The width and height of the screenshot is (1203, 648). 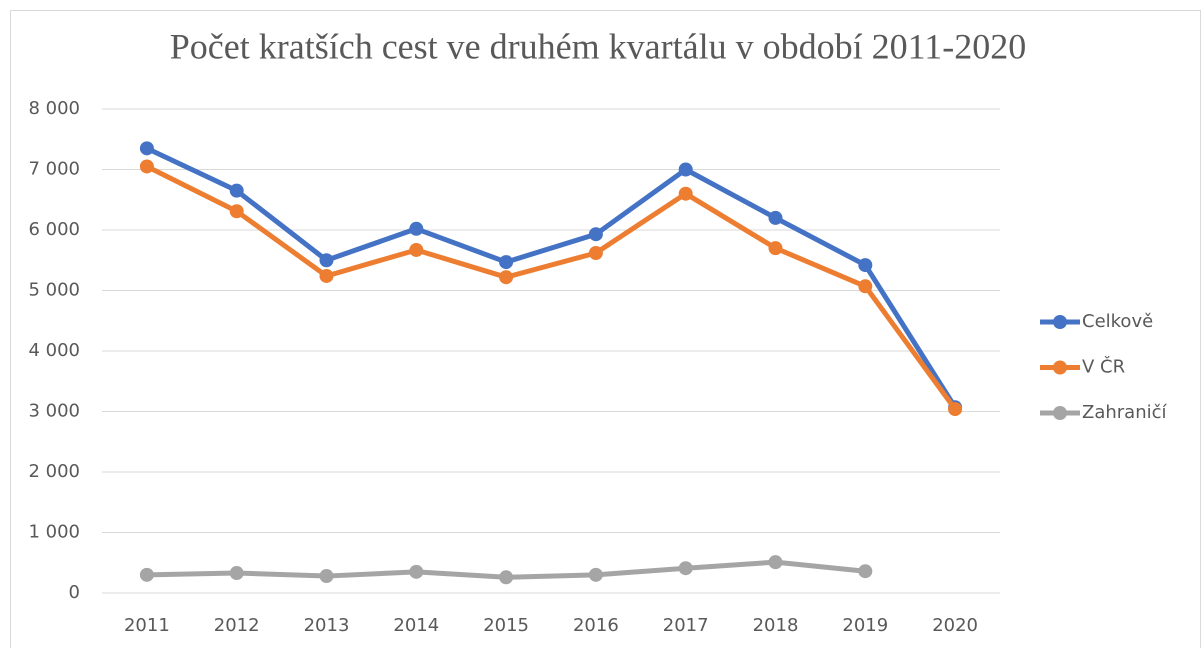 What do you see at coordinates (74, 592) in the screenshot?
I see `y-tick-label: 0` at bounding box center [74, 592].